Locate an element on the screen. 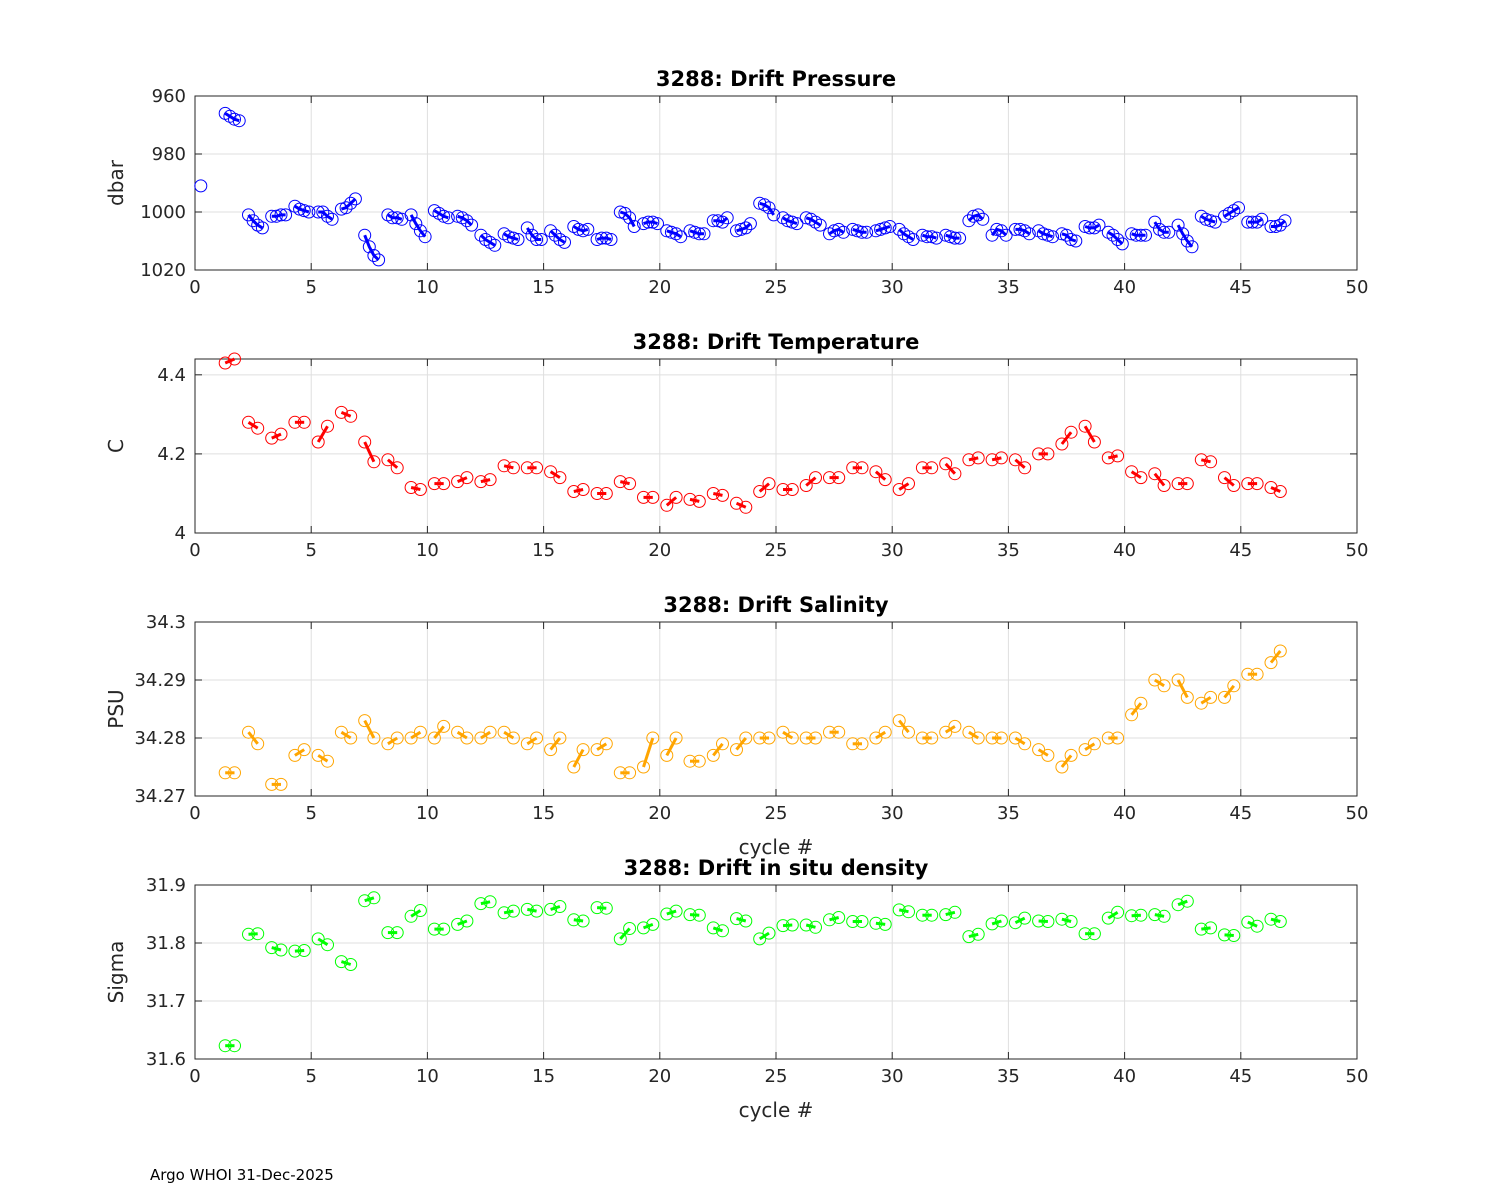  y-tick-label: 34.27 is located at coordinates (160, 796).